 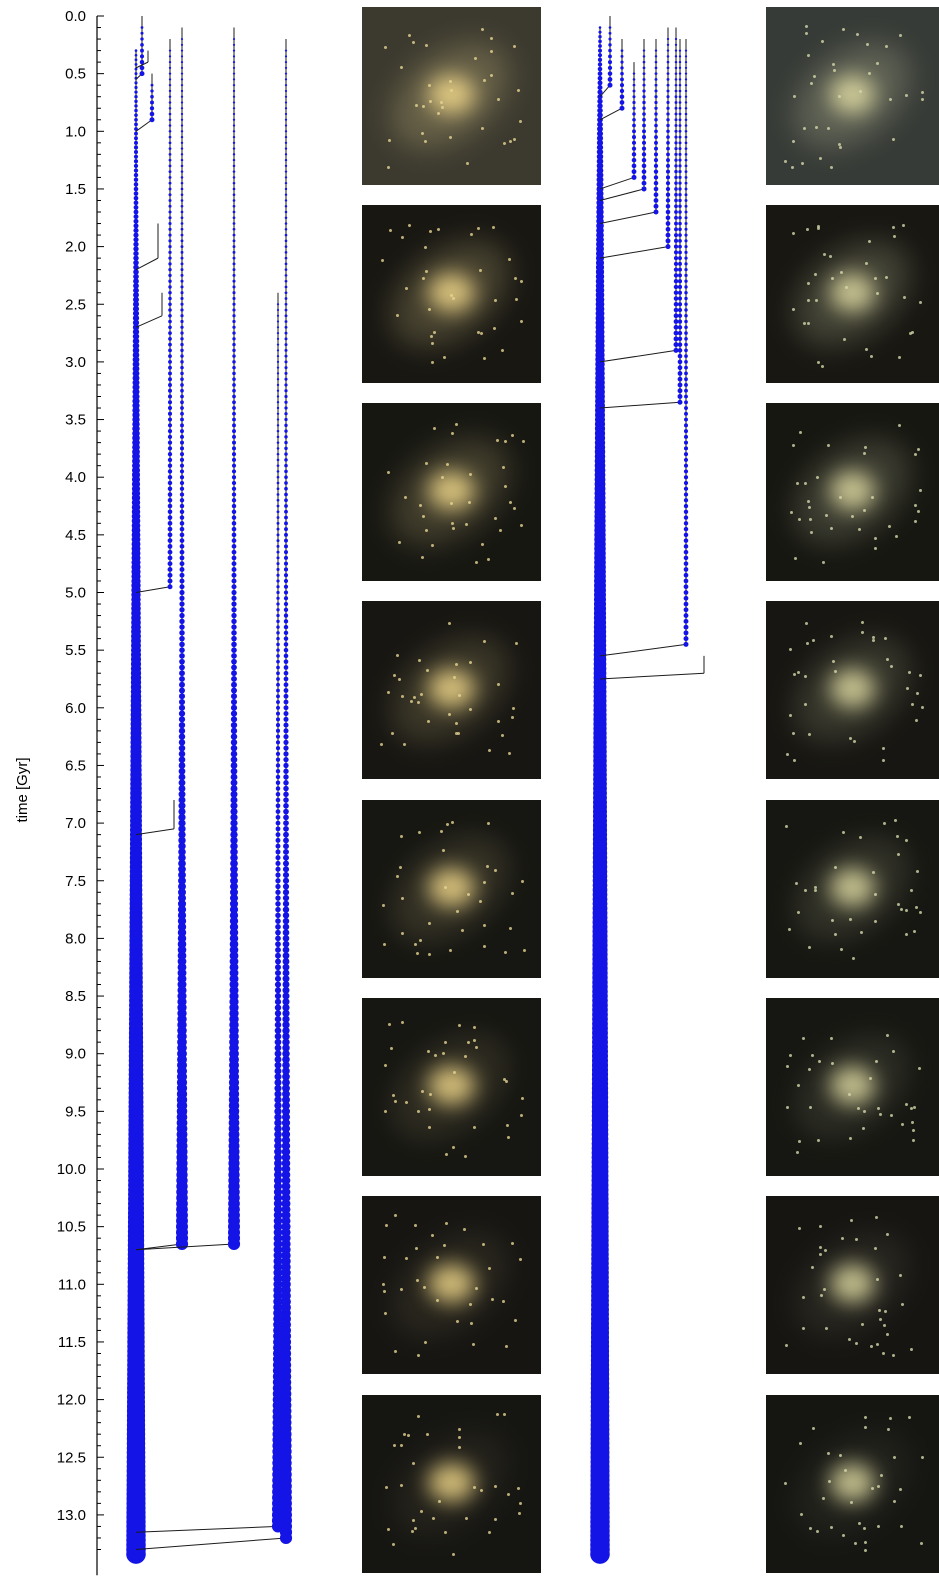 What do you see at coordinates (852, 1484) in the screenshot?
I see `right-column-panel` at bounding box center [852, 1484].